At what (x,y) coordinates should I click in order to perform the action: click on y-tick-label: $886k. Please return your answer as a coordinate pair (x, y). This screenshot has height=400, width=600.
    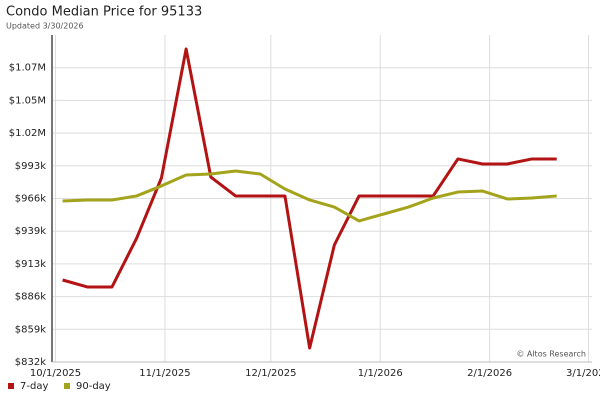
    Looking at the image, I should click on (30, 297).